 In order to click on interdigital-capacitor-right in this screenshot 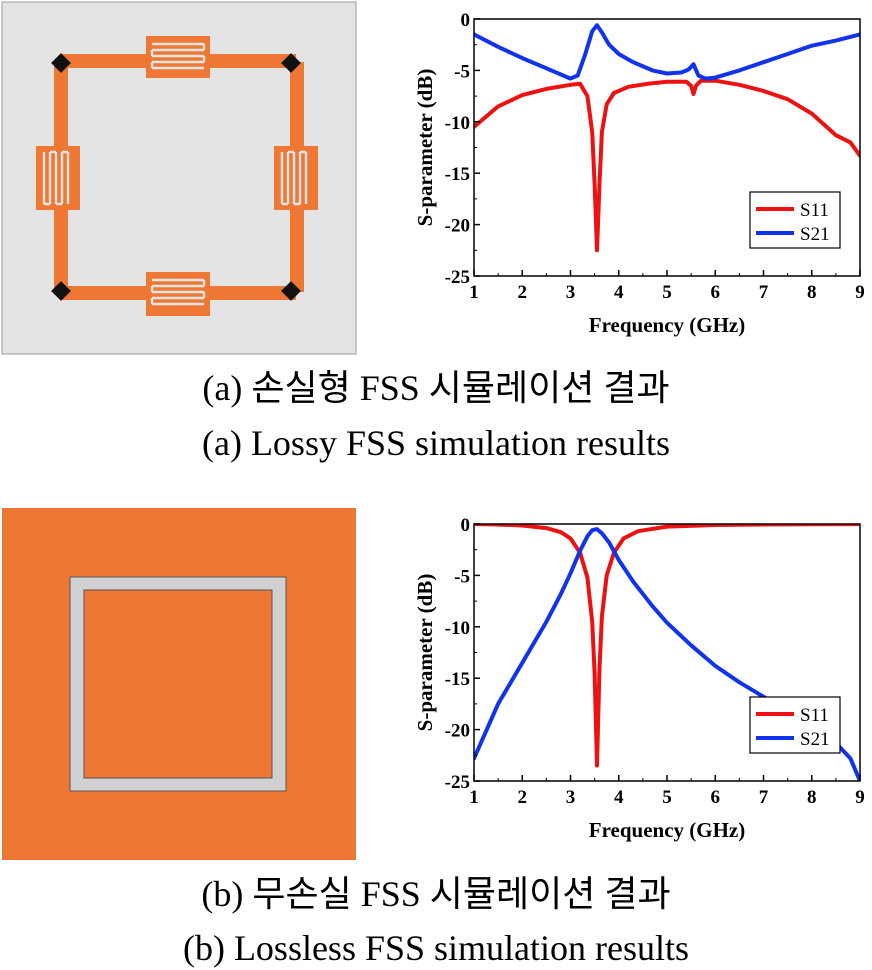, I will do `click(296, 178)`.